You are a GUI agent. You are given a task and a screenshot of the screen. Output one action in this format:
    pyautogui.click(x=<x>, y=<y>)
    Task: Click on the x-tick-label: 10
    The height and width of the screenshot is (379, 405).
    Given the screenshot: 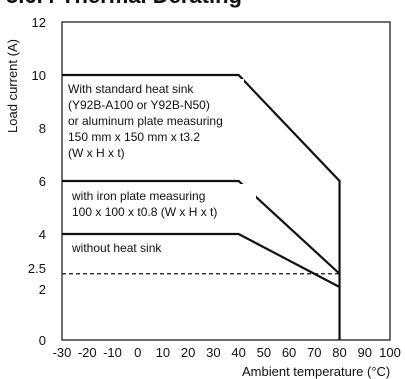 What is the action you would take?
    pyautogui.click(x=163, y=352)
    